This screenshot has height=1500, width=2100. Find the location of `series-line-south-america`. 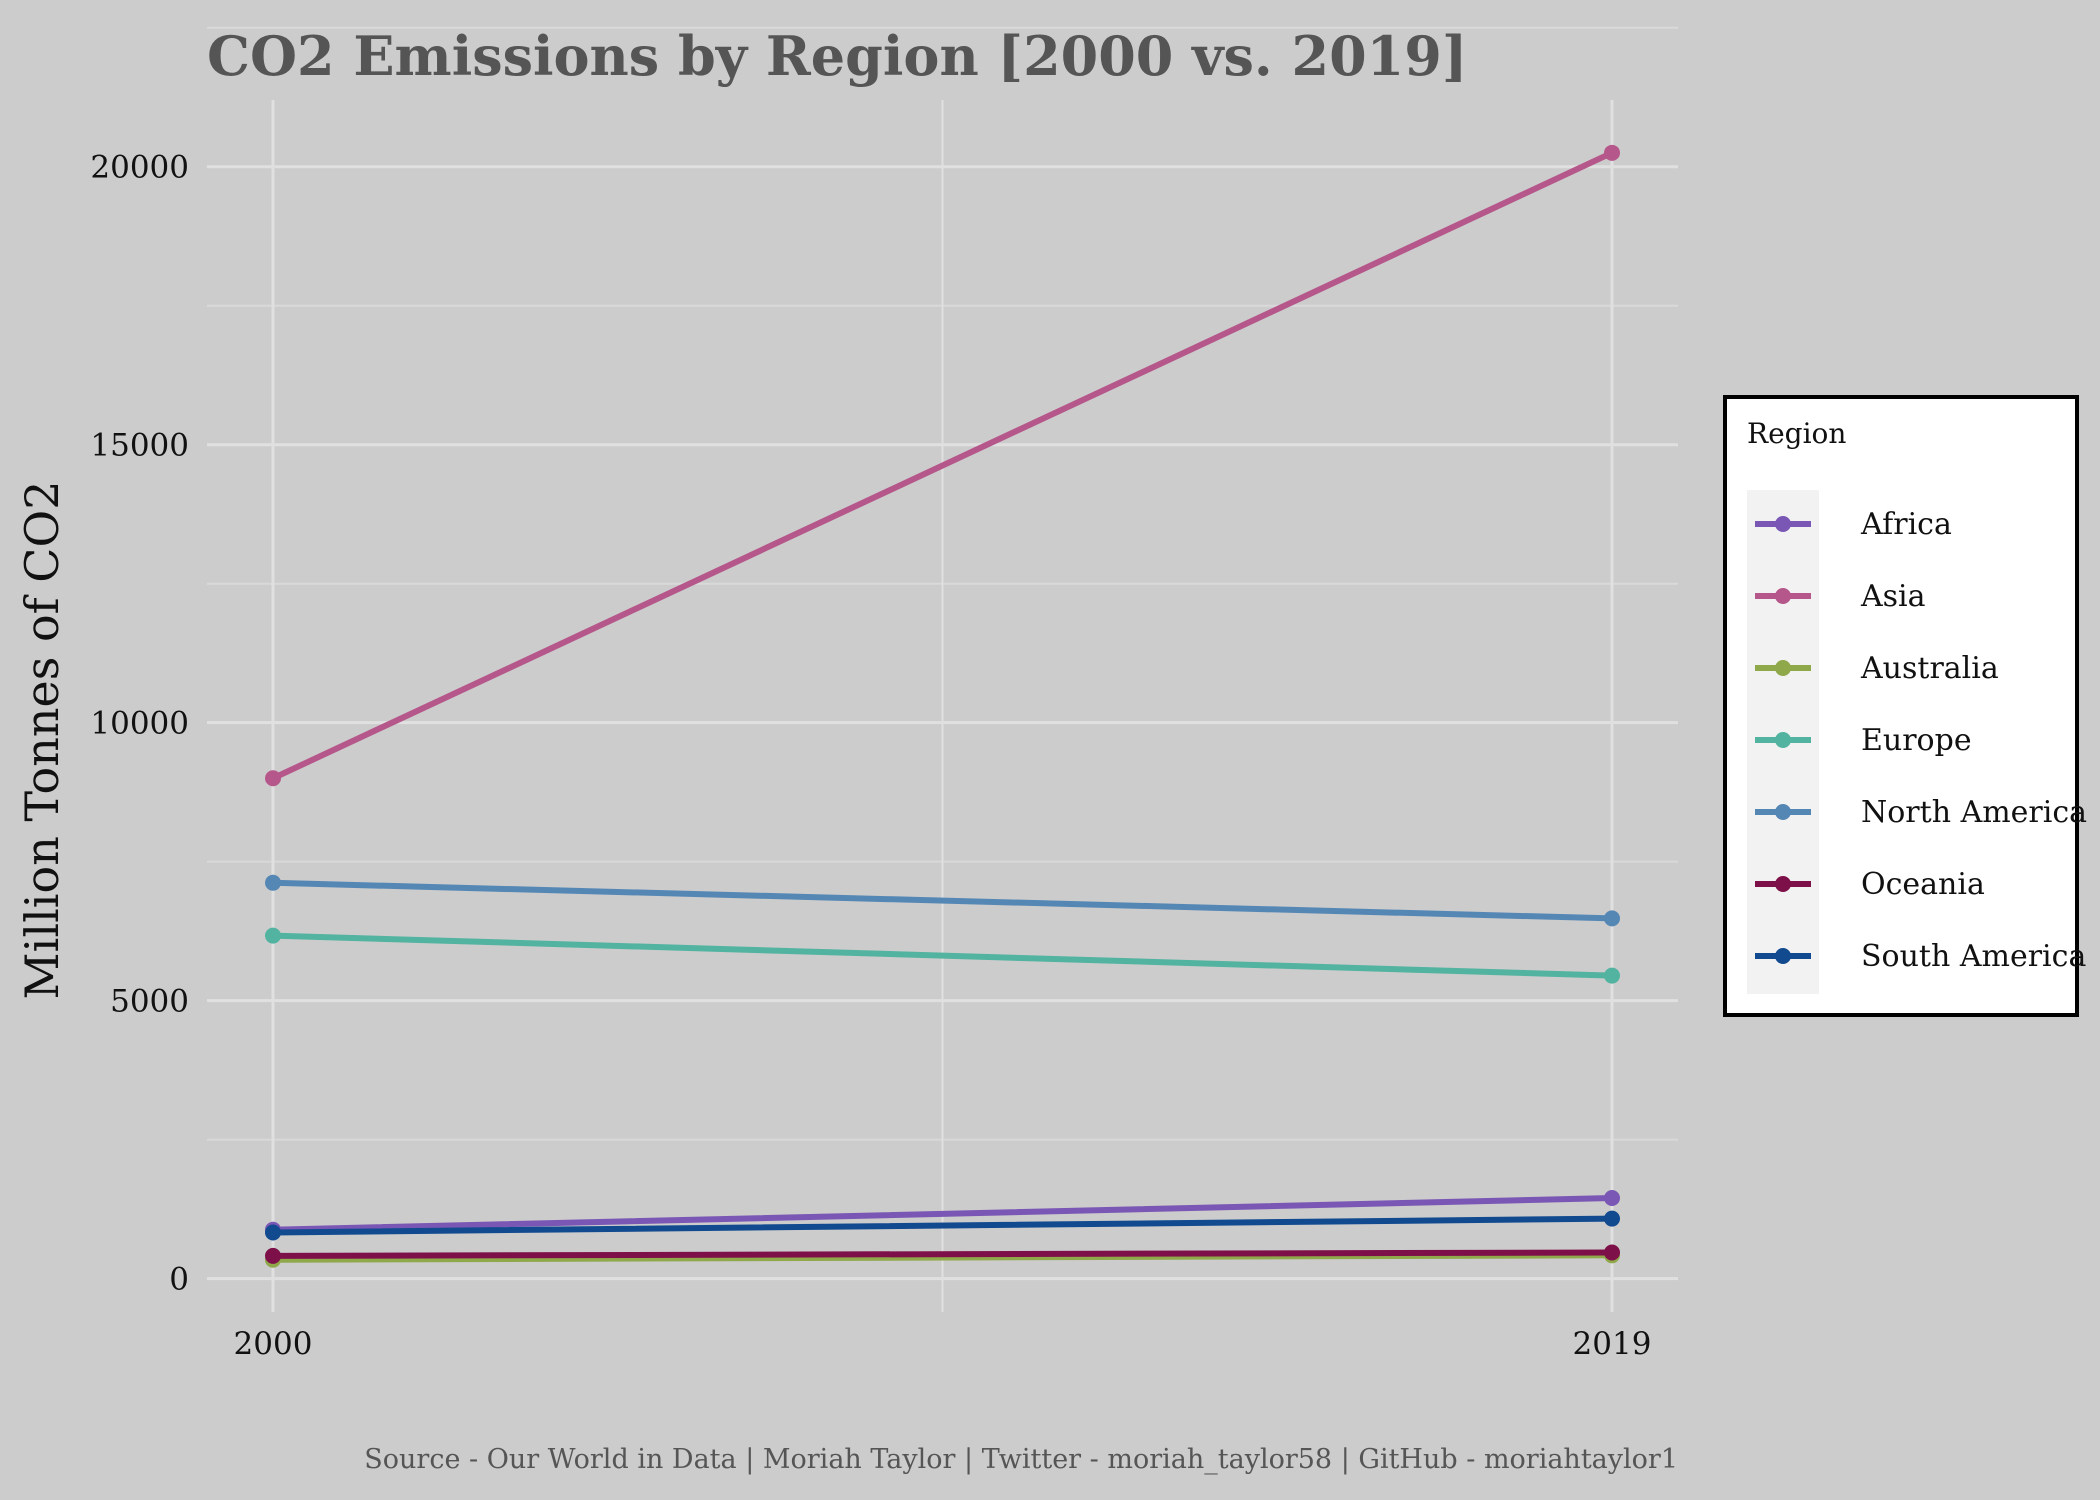

series-line-south-america is located at coordinates (942, 1225).